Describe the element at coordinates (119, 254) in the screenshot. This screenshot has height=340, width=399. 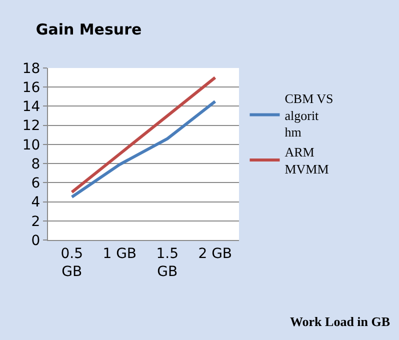
I see `x-tick-label: 1 GB` at that location.